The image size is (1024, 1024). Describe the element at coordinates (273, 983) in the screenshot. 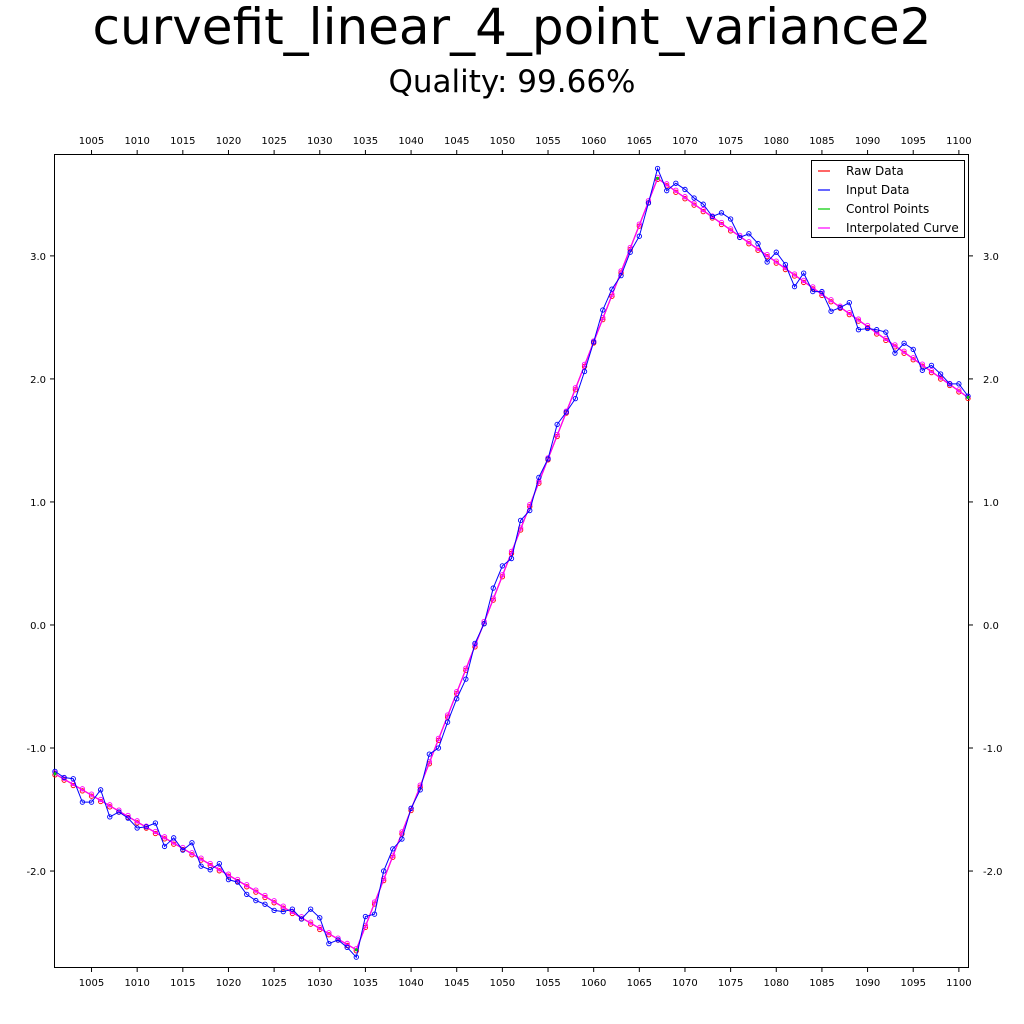

I see `x-tick-label-bottom: 1025` at that location.